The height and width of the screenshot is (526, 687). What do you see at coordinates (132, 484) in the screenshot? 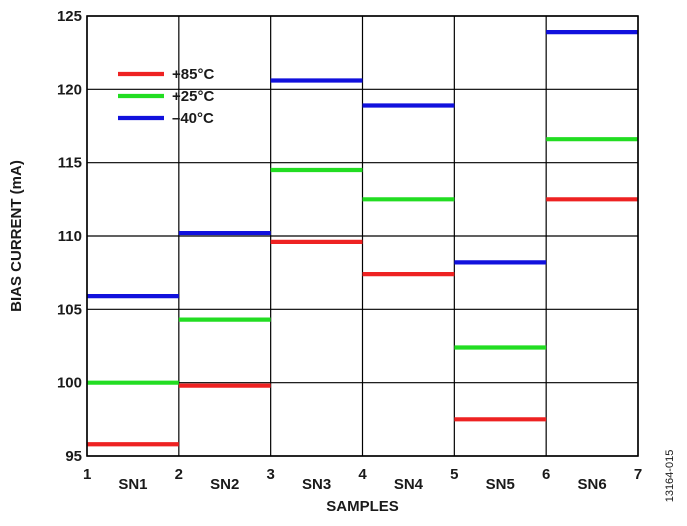
I see `category-label: SN1` at bounding box center [132, 484].